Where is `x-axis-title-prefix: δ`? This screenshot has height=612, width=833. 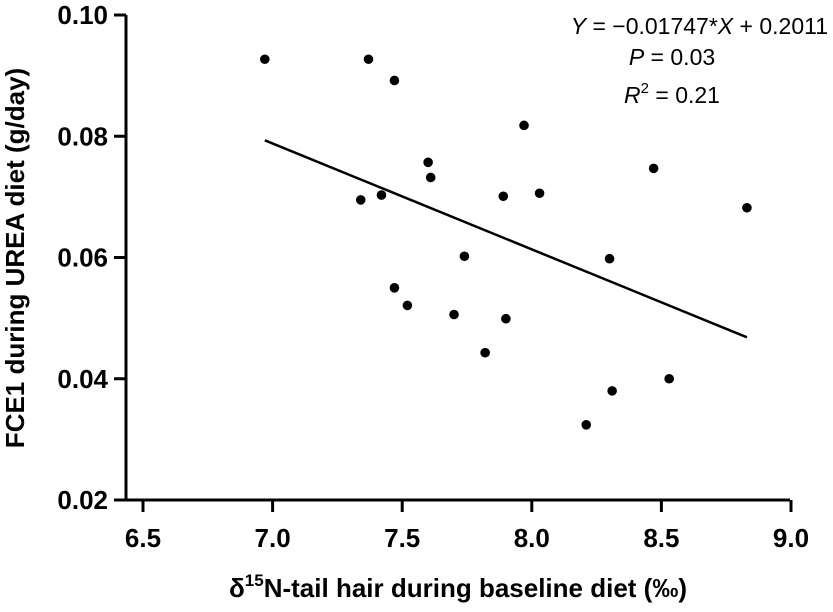
x-axis-title-prefix: δ is located at coordinates (237, 588).